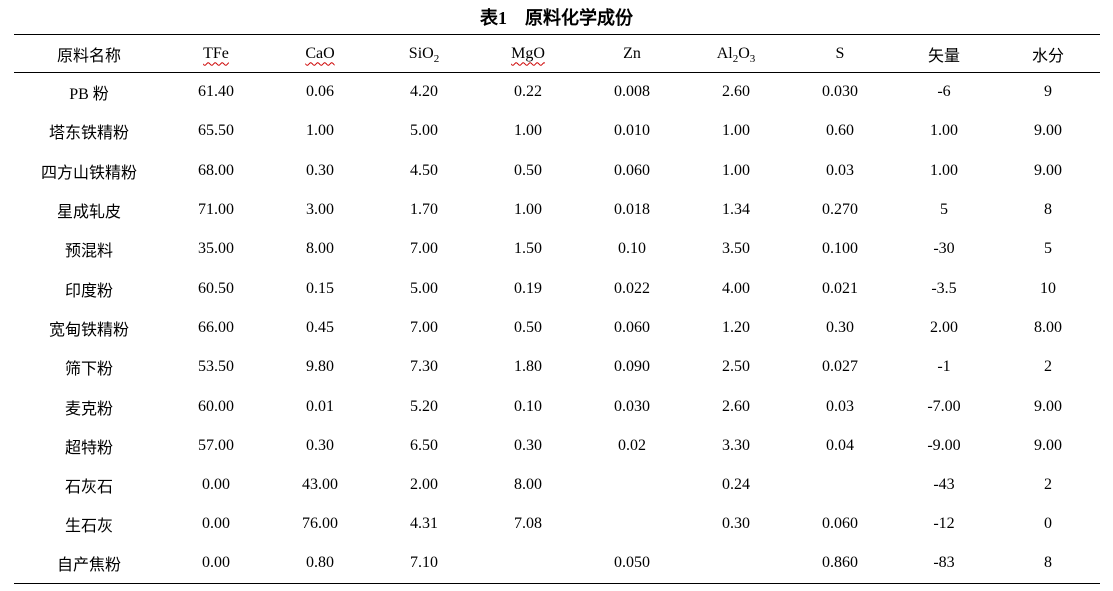  I want to click on value-cell: 9, so click(1048, 92).